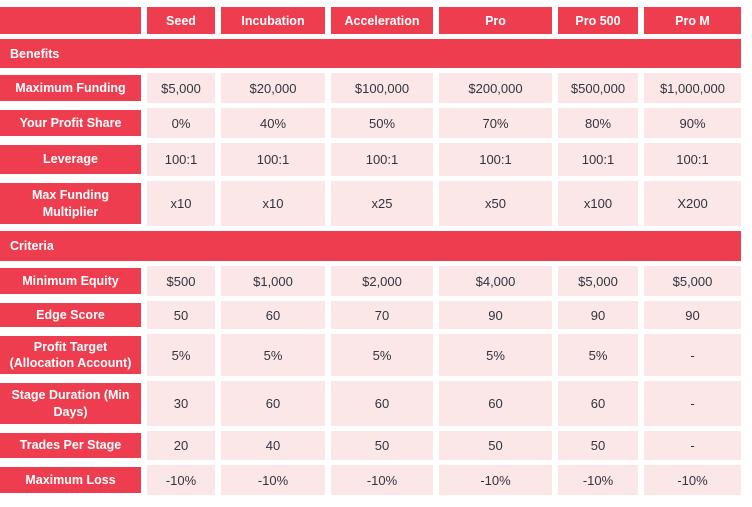 The height and width of the screenshot is (507, 752). Describe the element at coordinates (382, 315) in the screenshot. I see `value-edge-score-acceleration: 70` at that location.